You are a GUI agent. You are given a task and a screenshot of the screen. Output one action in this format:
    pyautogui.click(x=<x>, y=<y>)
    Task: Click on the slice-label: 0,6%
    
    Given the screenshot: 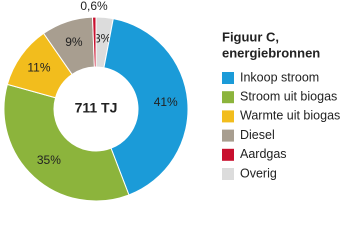 What is the action you would take?
    pyautogui.click(x=94, y=6)
    